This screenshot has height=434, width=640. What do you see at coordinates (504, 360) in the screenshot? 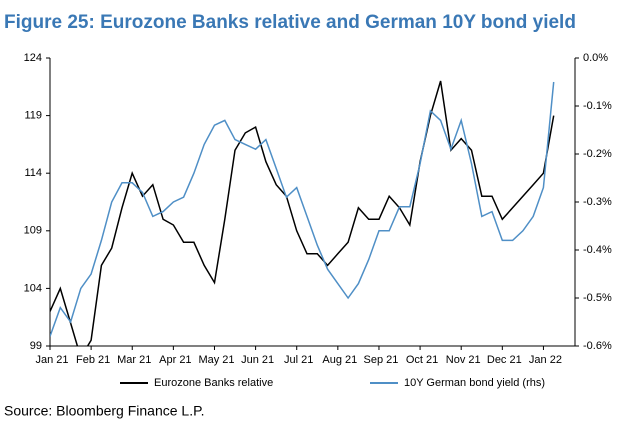
I see `x-tick-label: Dec 21` at bounding box center [504, 360].